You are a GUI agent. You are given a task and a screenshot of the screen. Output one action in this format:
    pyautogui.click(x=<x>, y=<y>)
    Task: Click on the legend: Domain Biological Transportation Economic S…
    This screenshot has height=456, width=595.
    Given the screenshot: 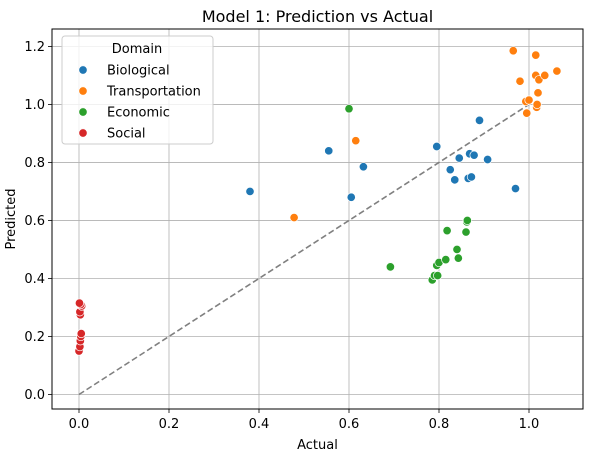 What is the action you would take?
    pyautogui.click(x=137, y=90)
    